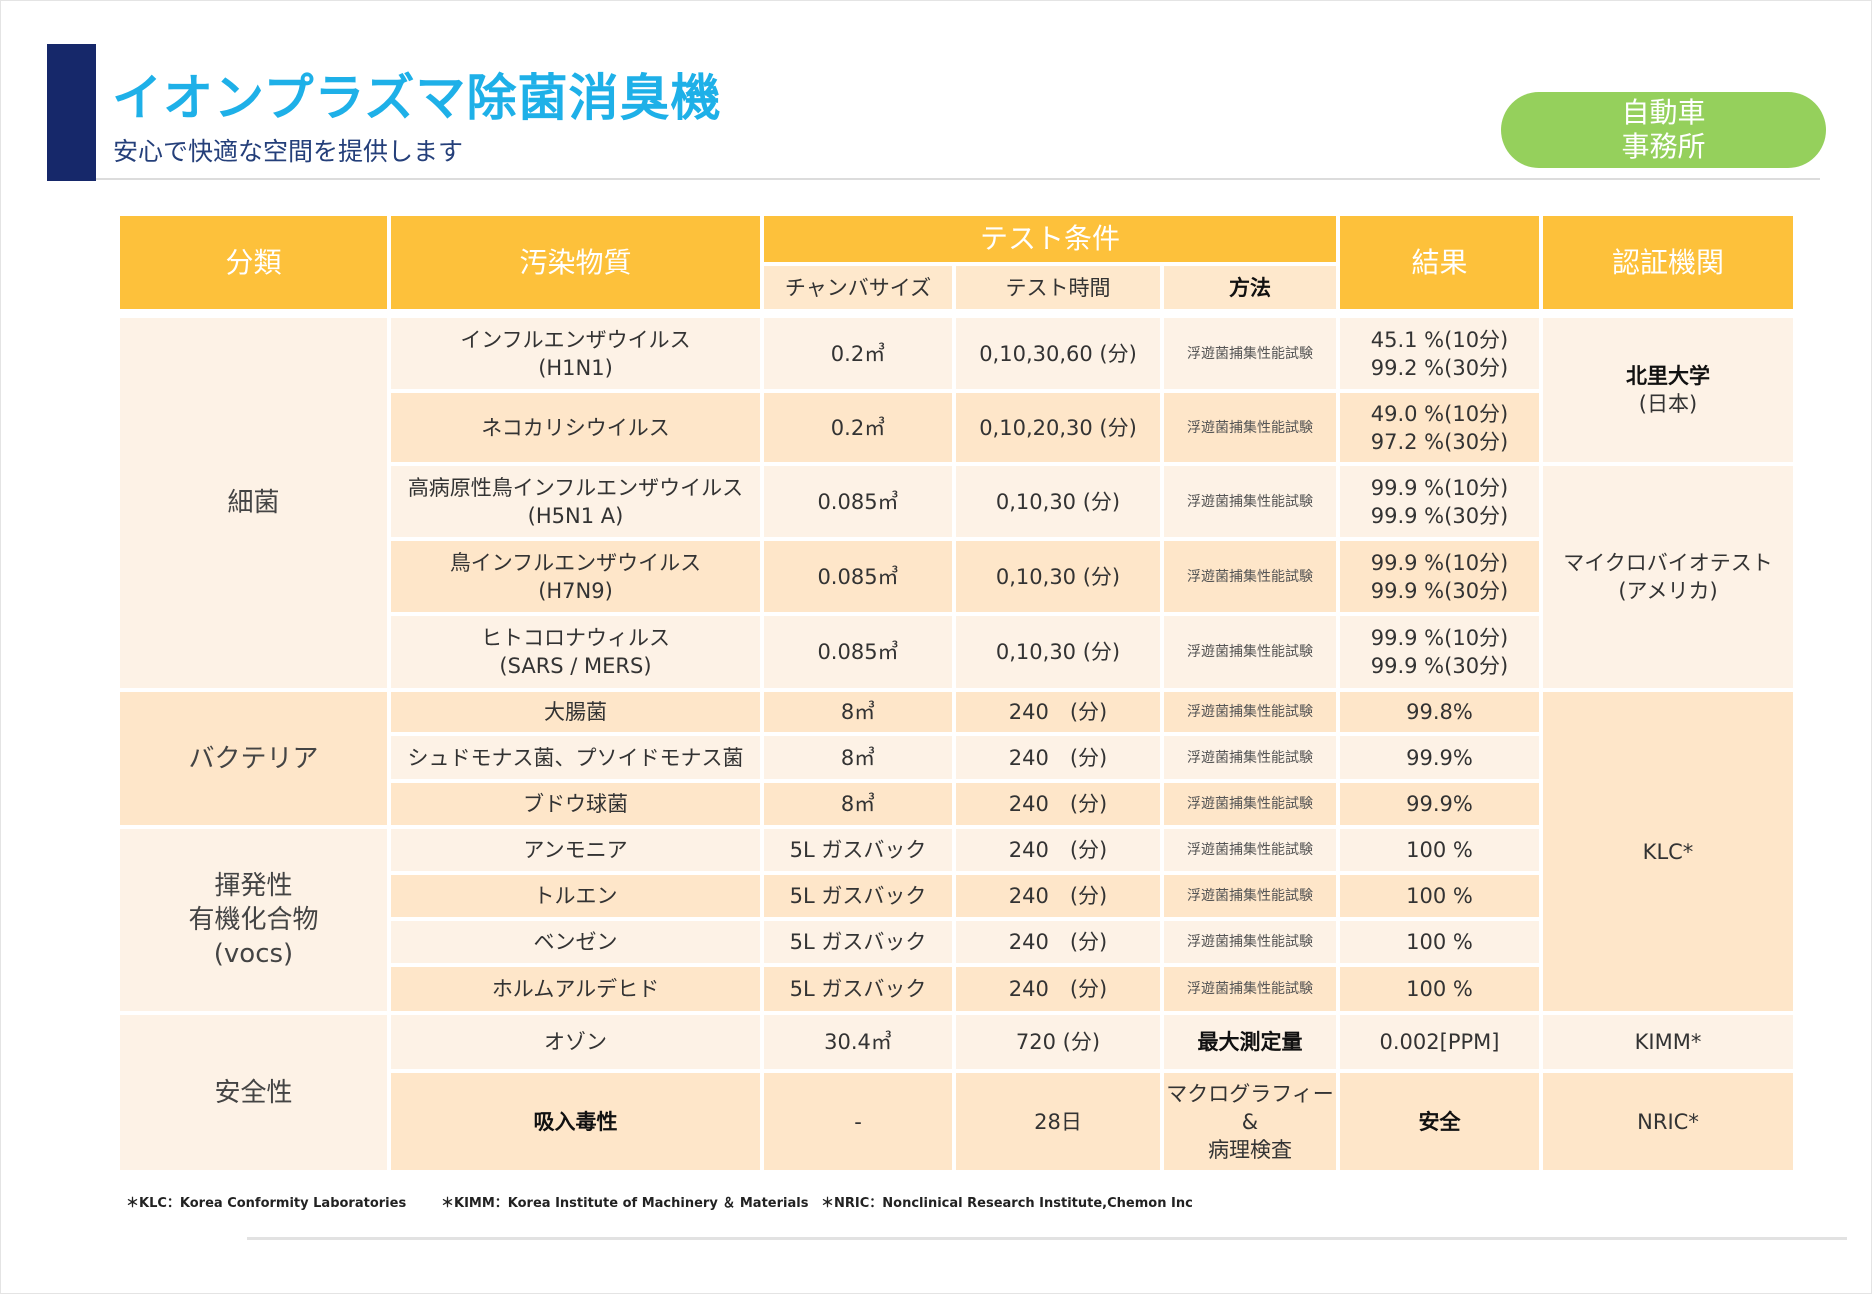 This screenshot has height=1294, width=1872. Describe the element at coordinates (1439, 441) in the screenshot. I see `result-value: 97.2 %(30分)` at that location.